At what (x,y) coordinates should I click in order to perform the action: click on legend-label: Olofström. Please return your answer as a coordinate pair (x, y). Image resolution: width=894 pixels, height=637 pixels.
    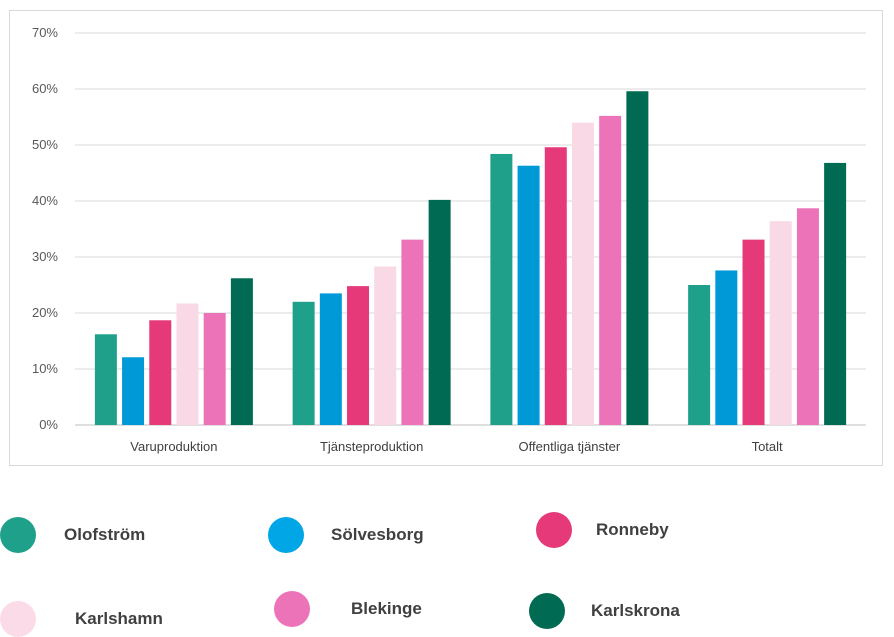
    Looking at the image, I should click on (105, 534).